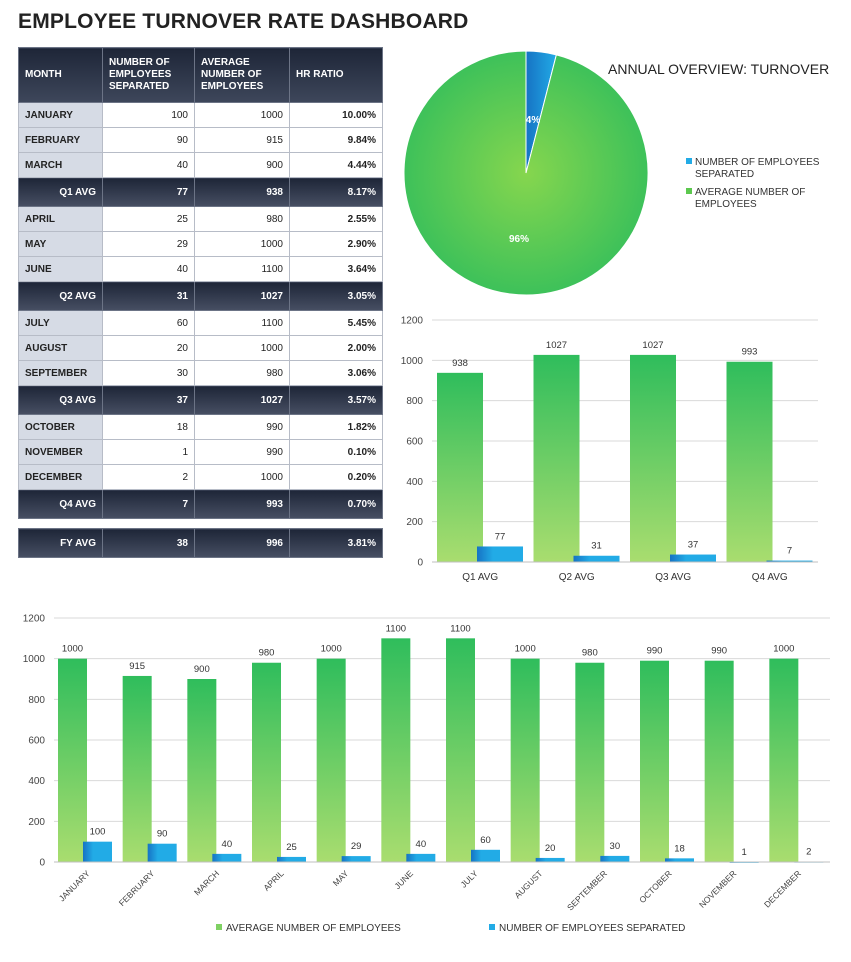 The image size is (851, 962). Describe the element at coordinates (550, 848) in the screenshot. I see `data-label-separated: 20` at that location.